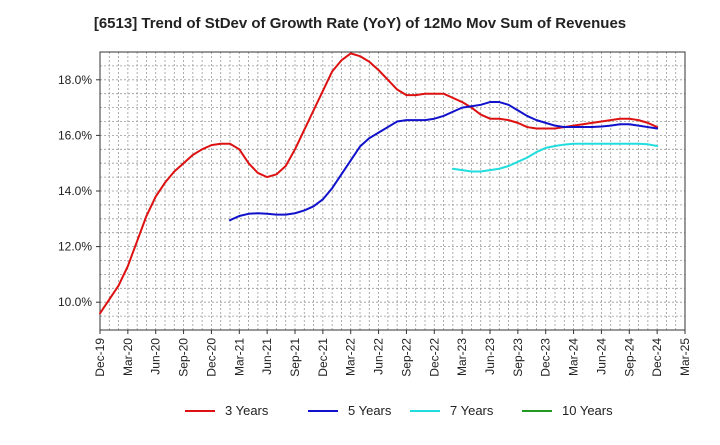 This screenshot has width=720, height=445. What do you see at coordinates (239, 357) in the screenshot?
I see `x-tick-label: Mar-21` at bounding box center [239, 357].